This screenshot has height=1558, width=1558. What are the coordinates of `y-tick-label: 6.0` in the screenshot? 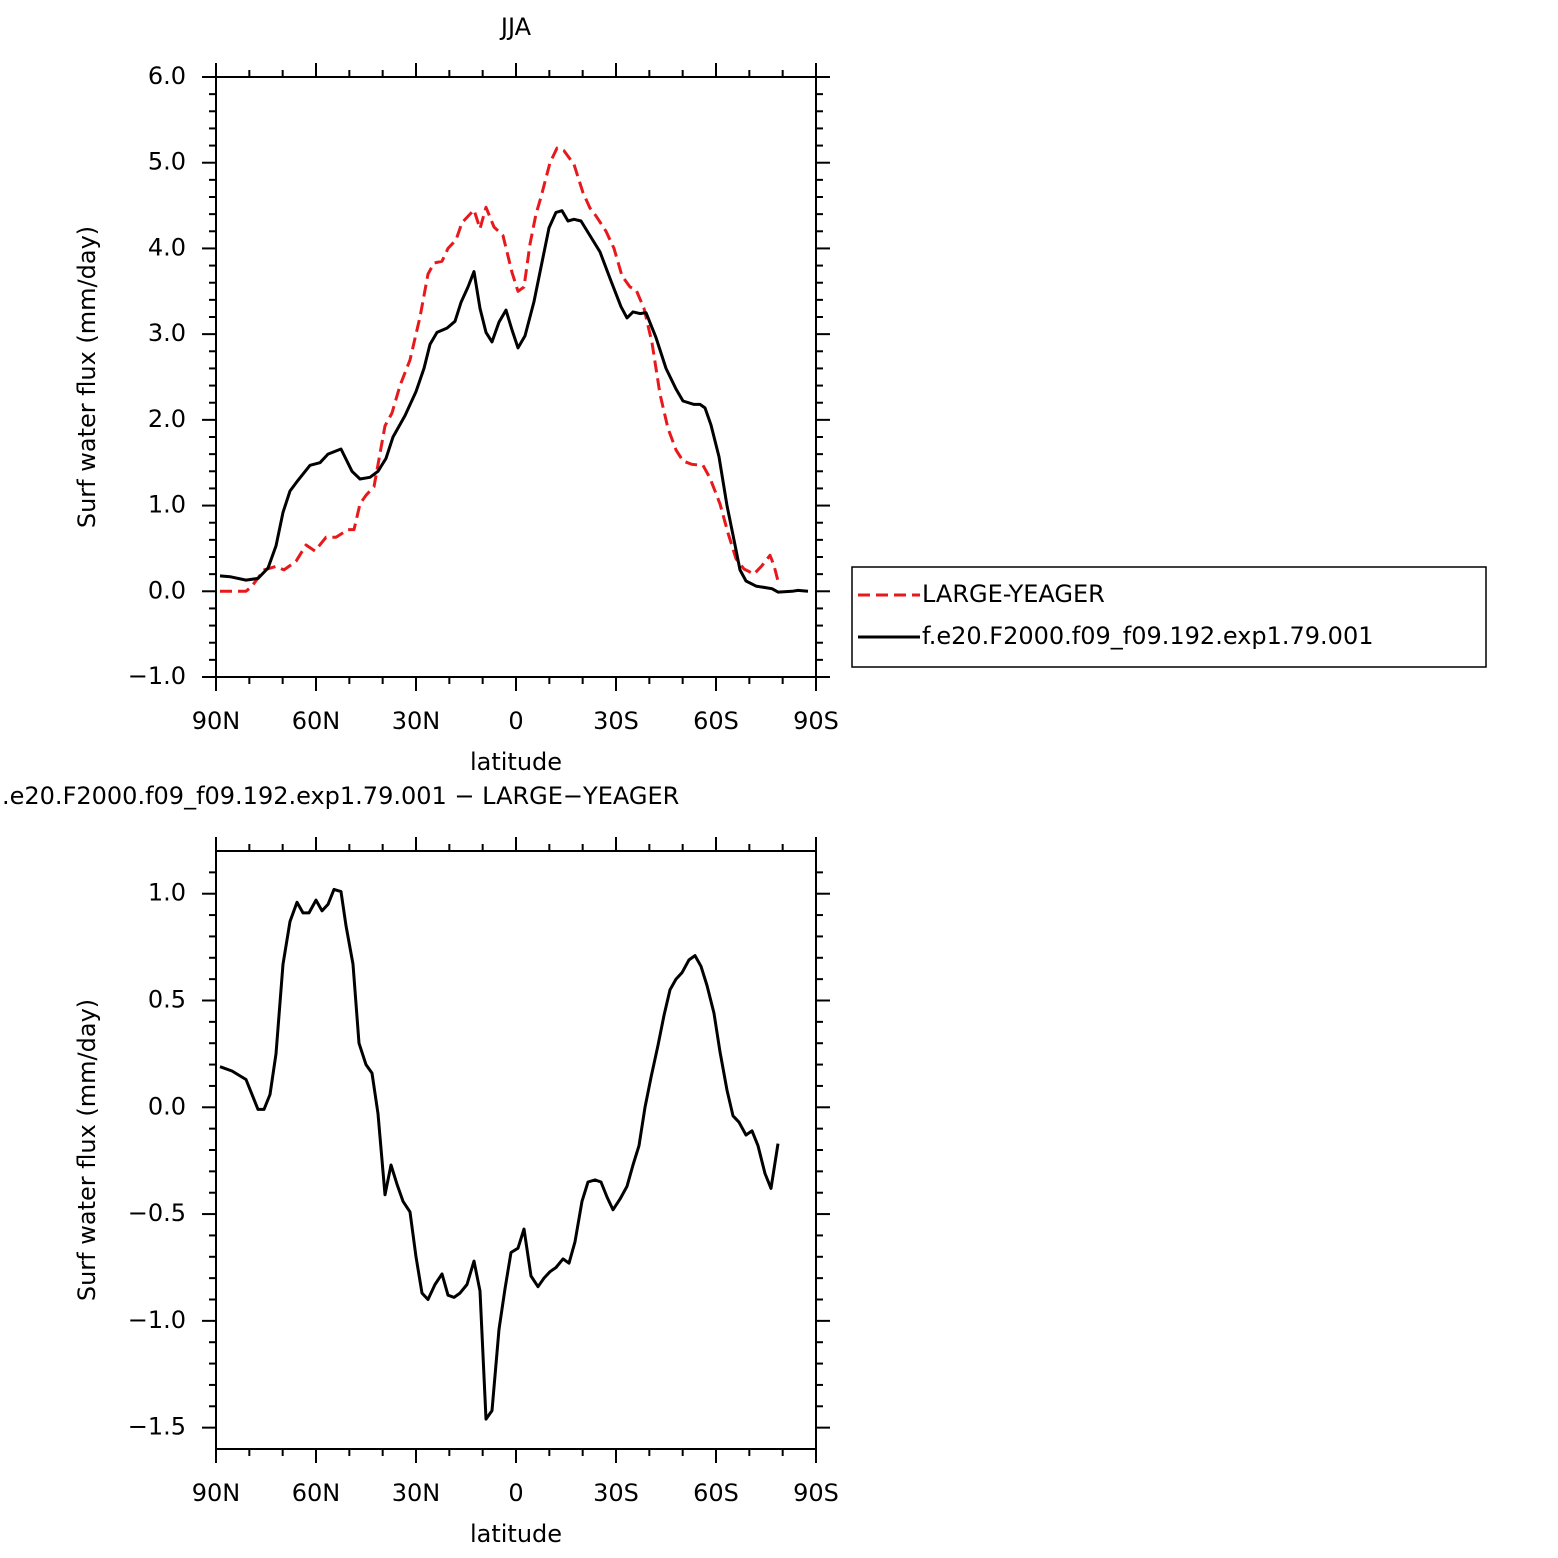 It's located at (167, 76).